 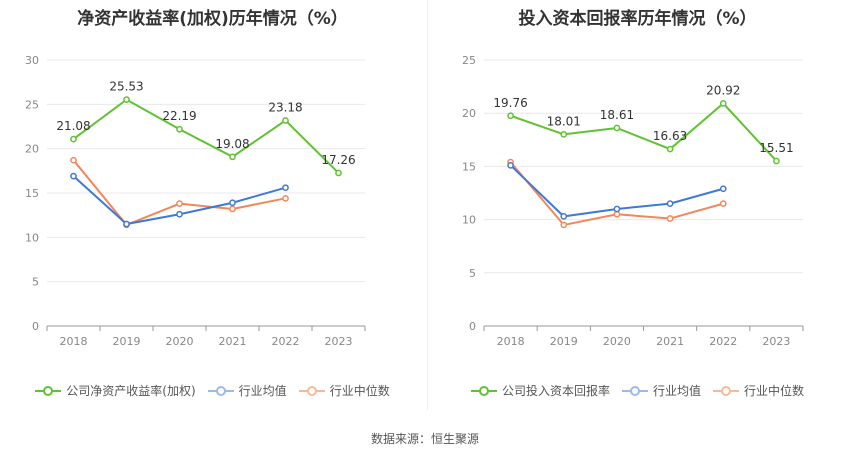 What do you see at coordinates (776, 148) in the screenshot?
I see `data-label: 15.51` at bounding box center [776, 148].